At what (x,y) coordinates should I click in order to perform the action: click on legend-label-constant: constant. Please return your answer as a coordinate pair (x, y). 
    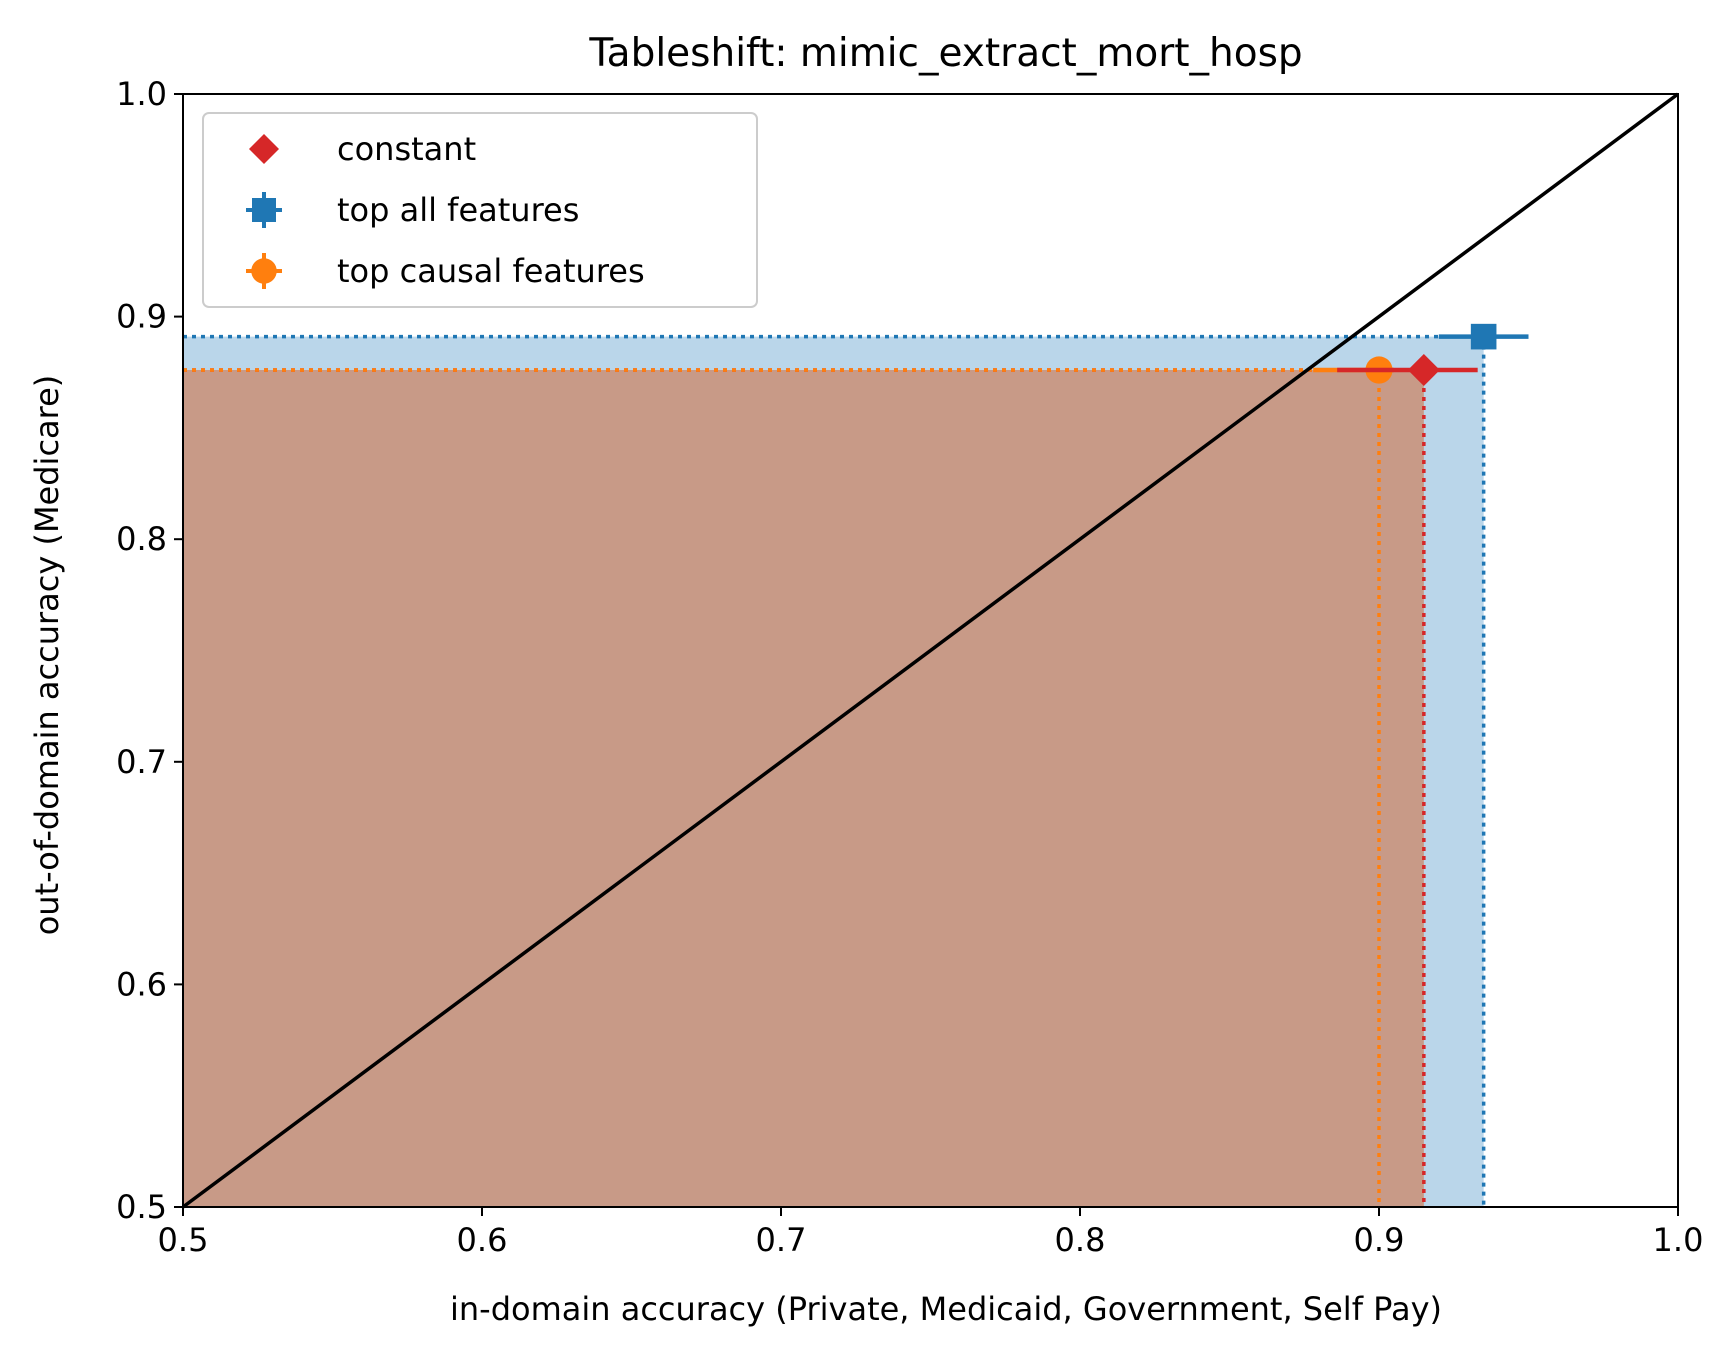
    Looking at the image, I should click on (406, 149).